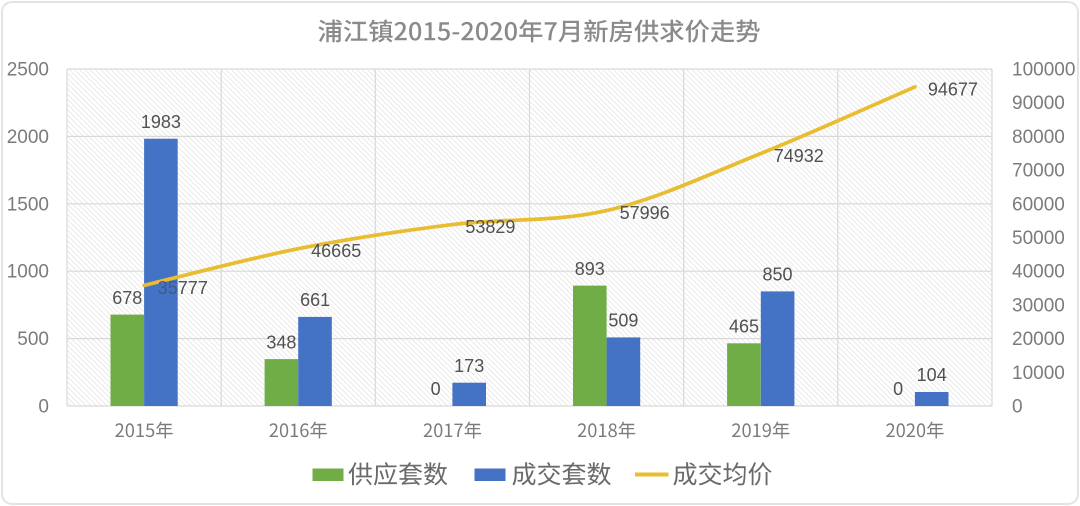 The image size is (1080, 506). I want to click on svg-text: 70000, so click(1038, 171).